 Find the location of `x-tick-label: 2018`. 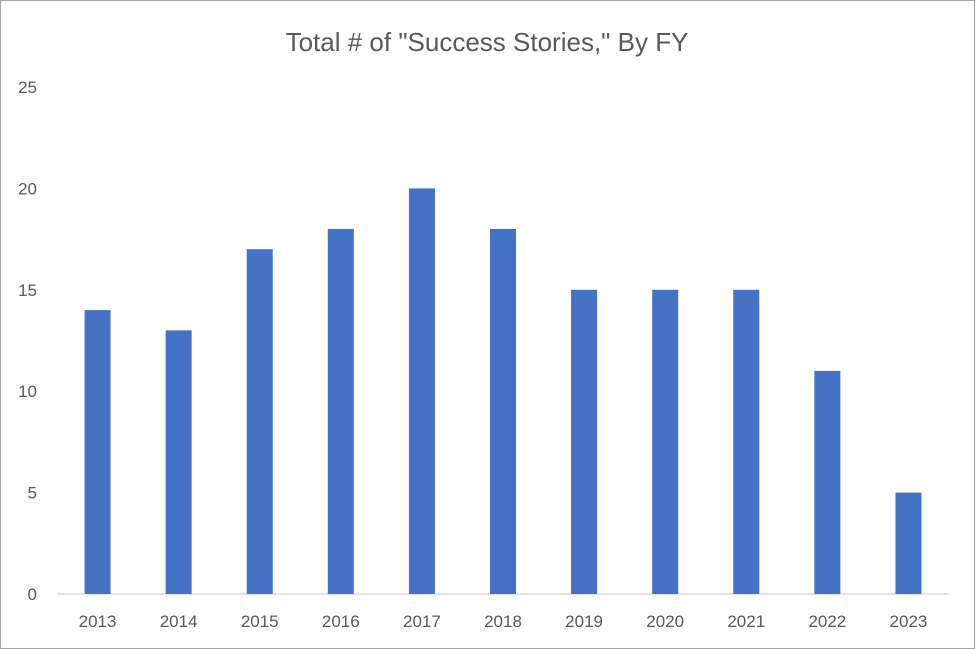

x-tick-label: 2018 is located at coordinates (503, 621).